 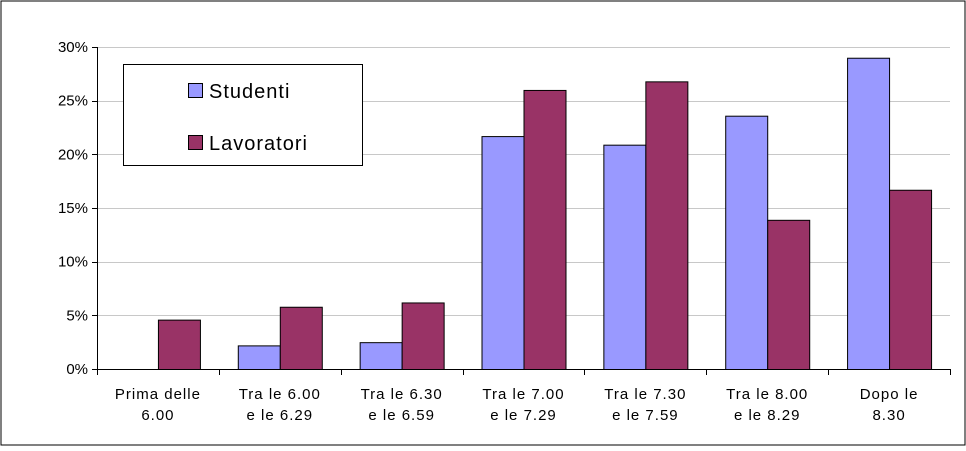 I want to click on legend-label-lavoratori: Lavoratori, so click(x=258, y=144).